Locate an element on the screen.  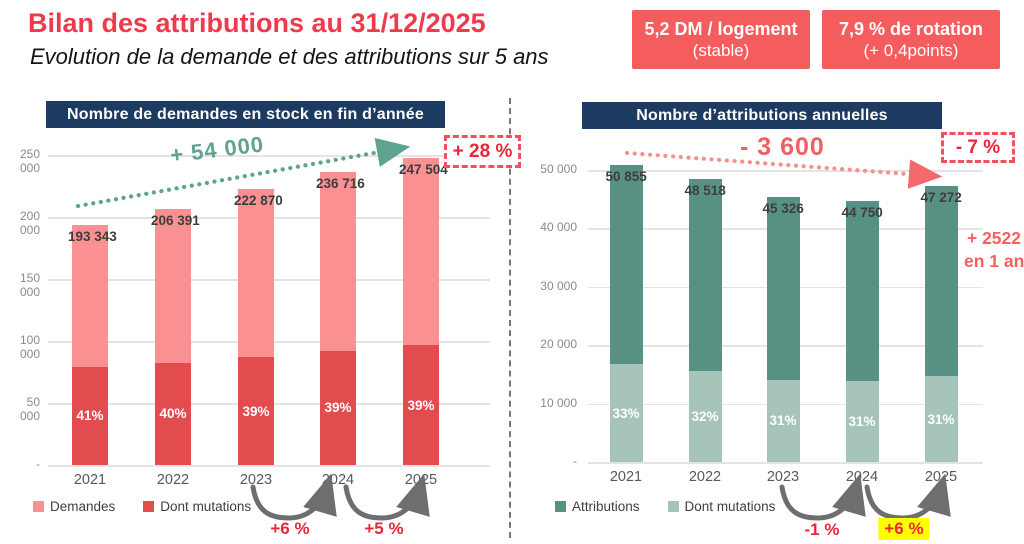
legend-label: Demandes is located at coordinates (83, 506).